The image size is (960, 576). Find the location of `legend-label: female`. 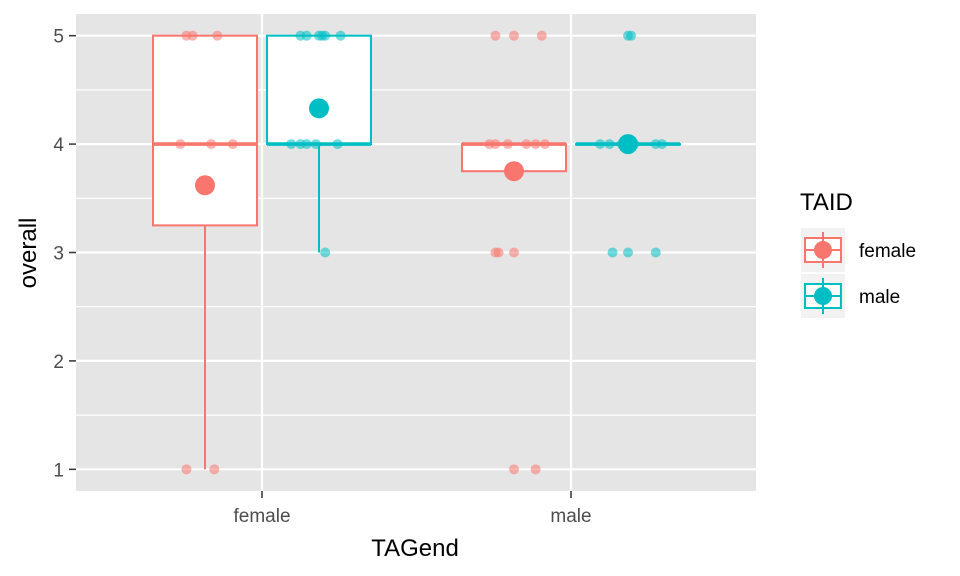

legend-label: female is located at coordinates (887, 251).